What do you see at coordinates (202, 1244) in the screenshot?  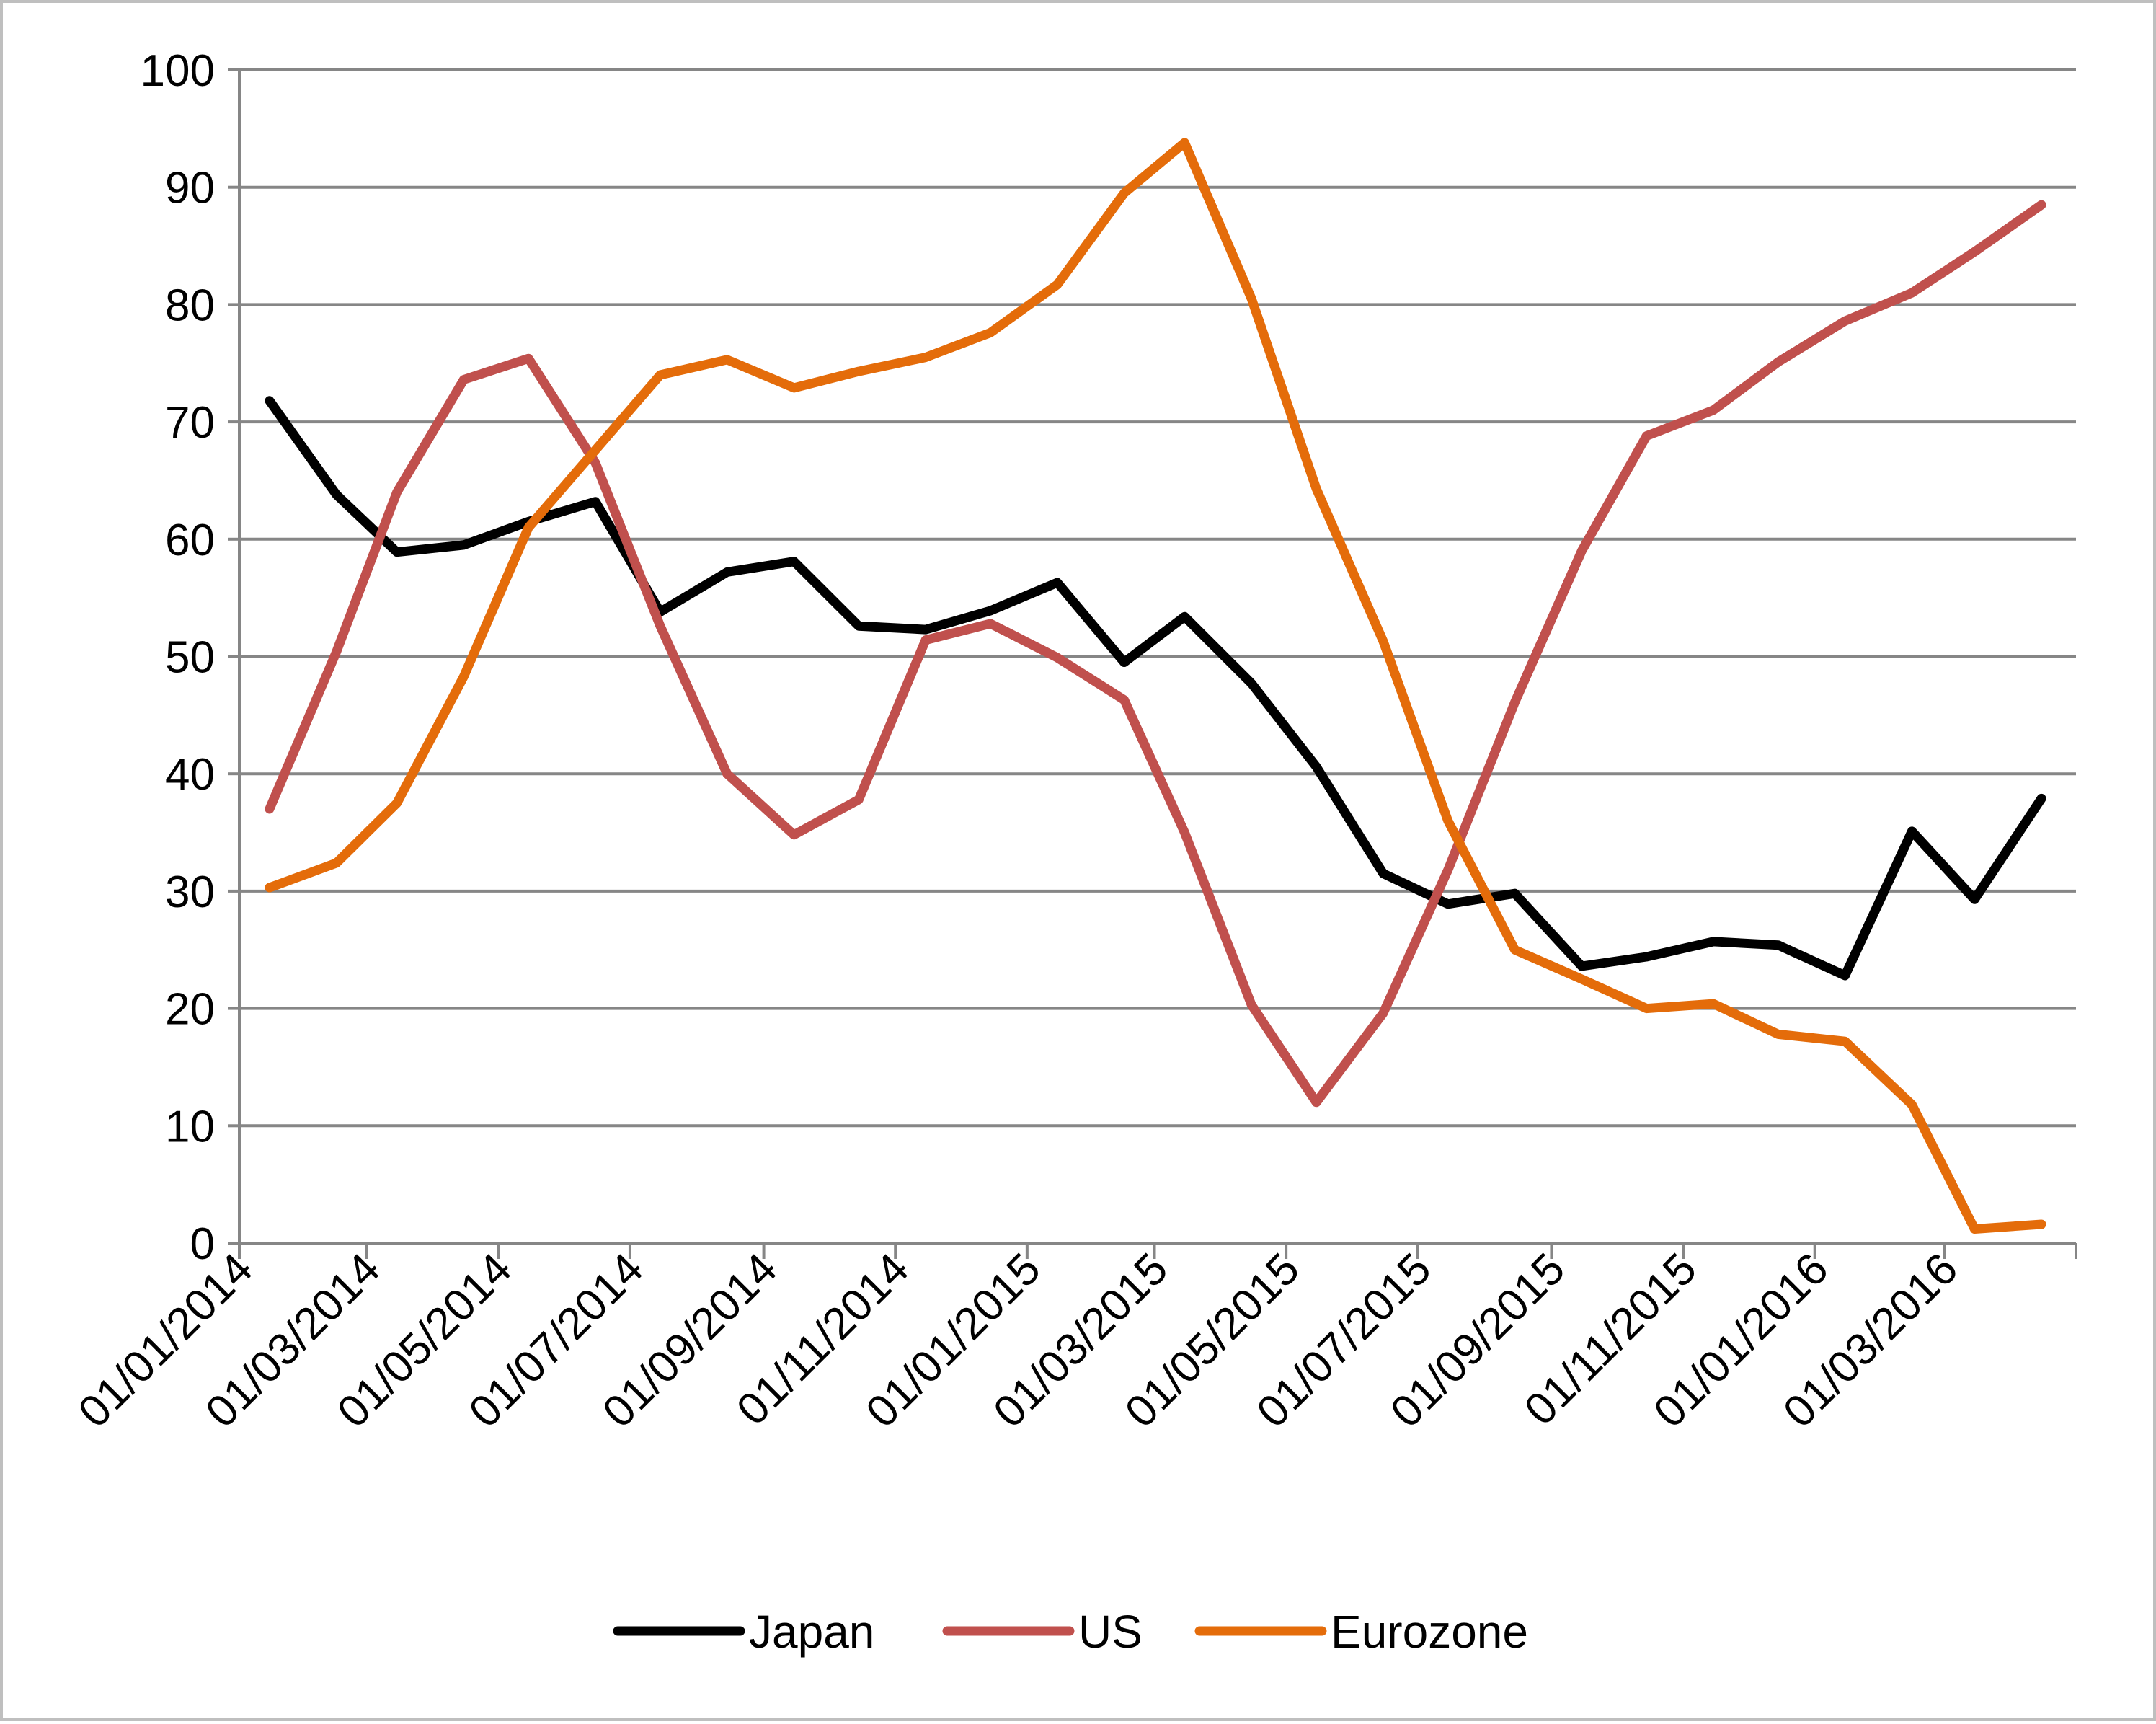 I see `y-tick-label: 0` at bounding box center [202, 1244].